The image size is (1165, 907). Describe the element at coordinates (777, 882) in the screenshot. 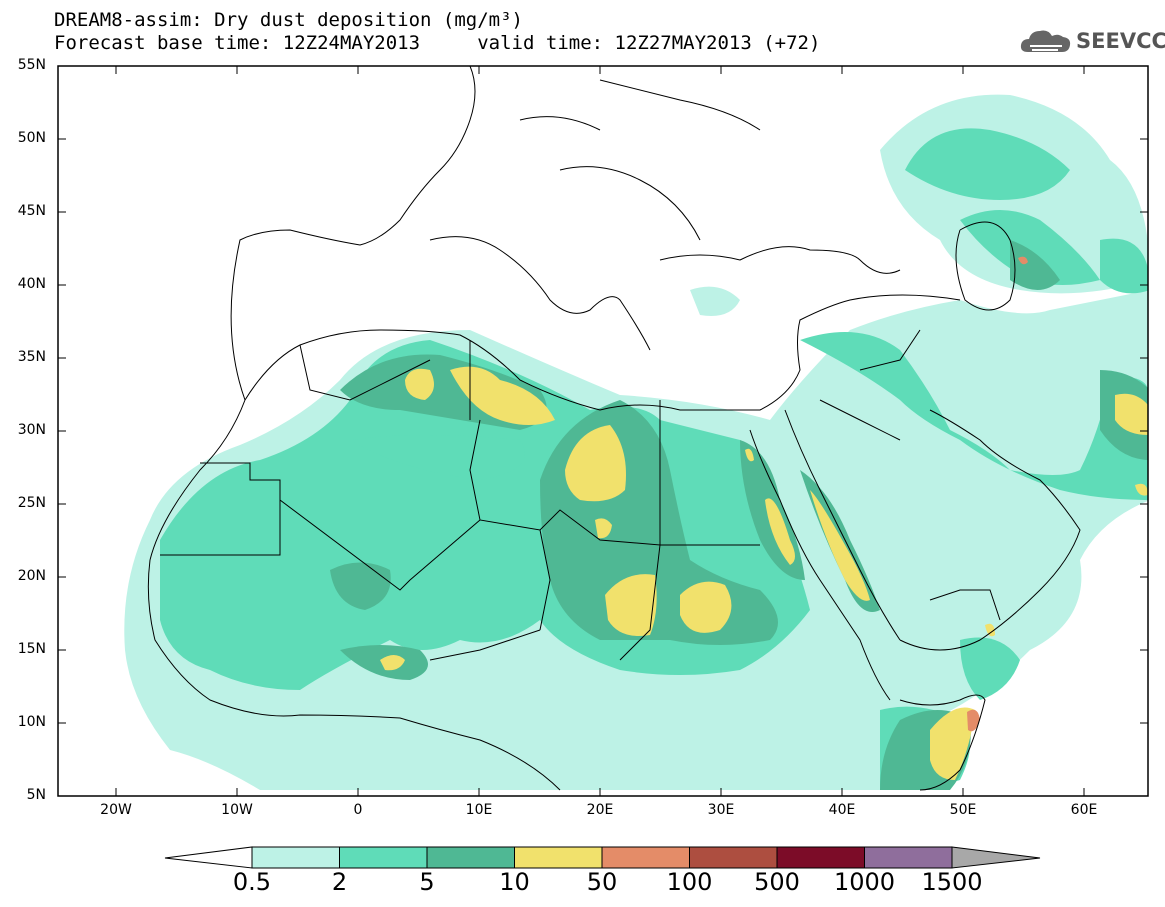

I see `colorbar-label: 500` at that location.